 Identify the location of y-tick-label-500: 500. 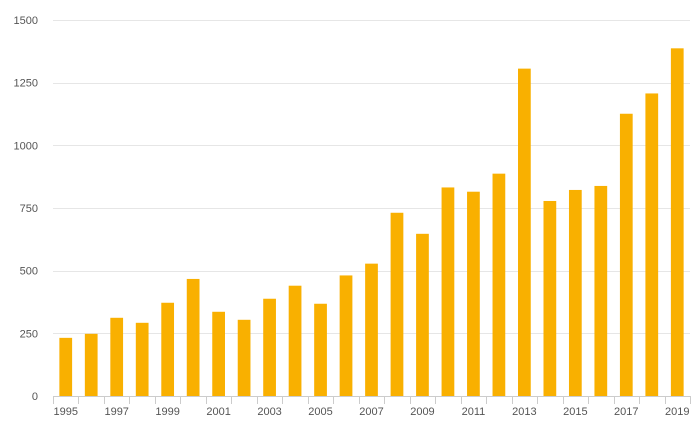
(29, 272).